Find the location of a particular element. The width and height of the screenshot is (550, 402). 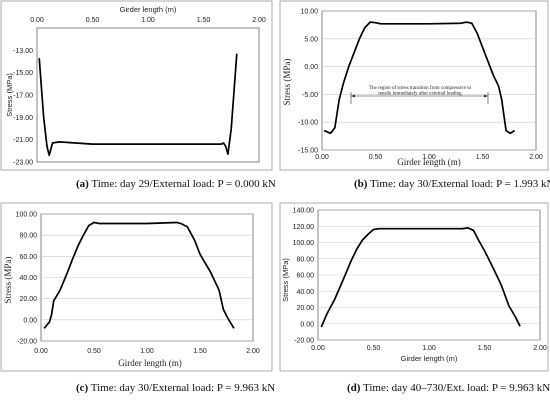

panel-c-series-line is located at coordinates (139, 275).